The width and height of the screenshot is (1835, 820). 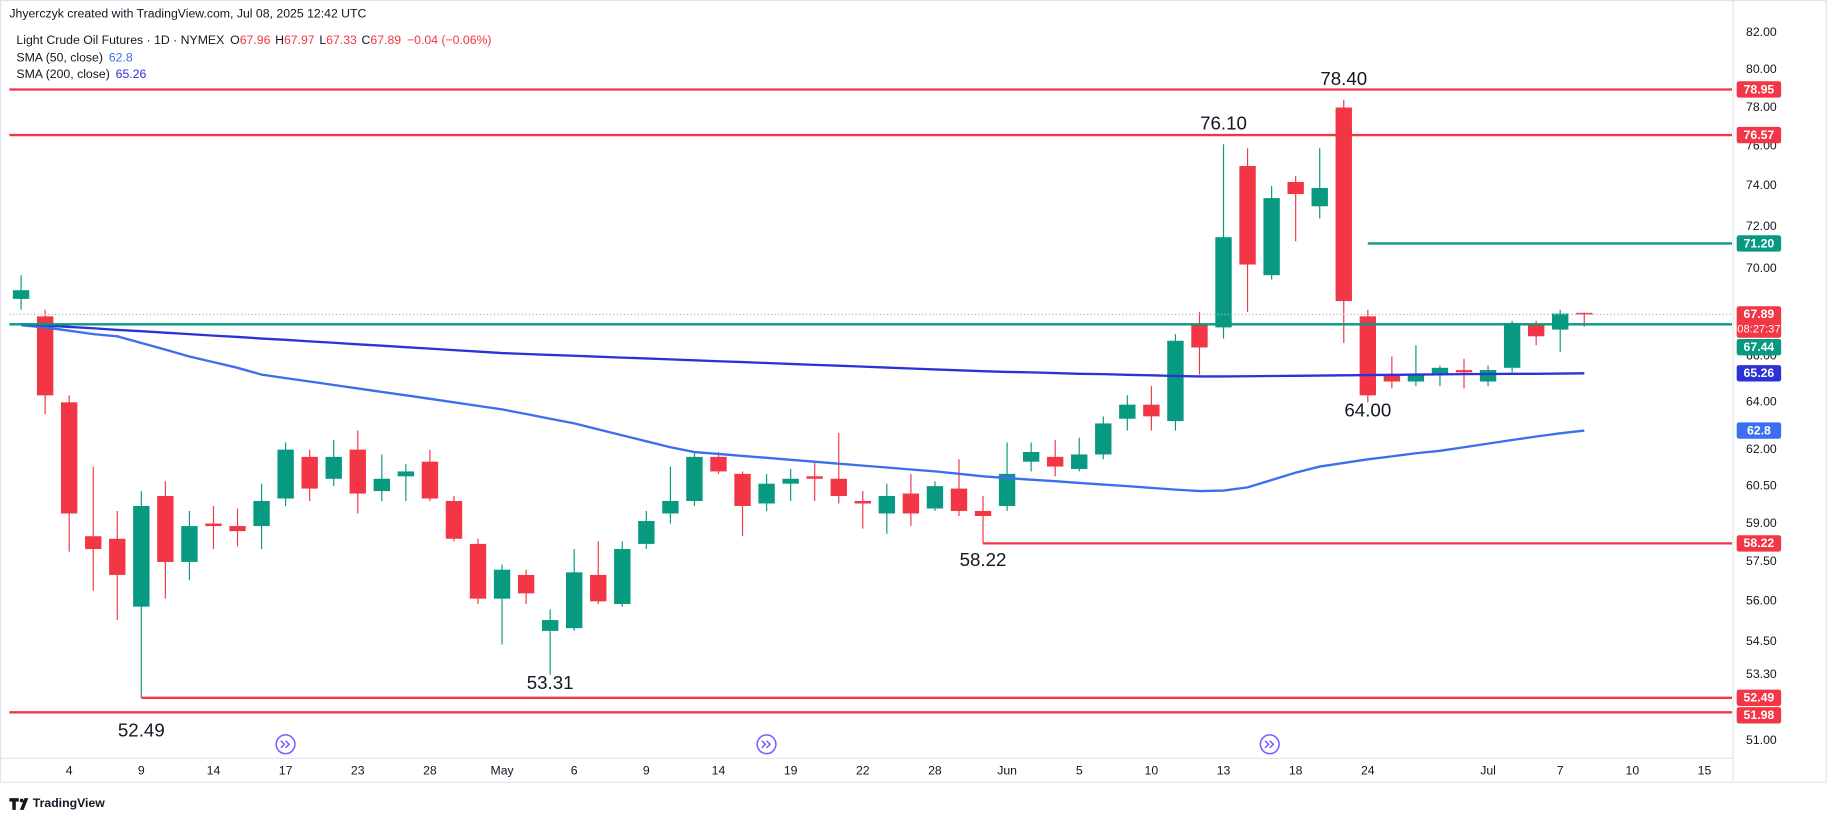 What do you see at coordinates (1761, 641) in the screenshot?
I see `y-tick-label: 54.50` at bounding box center [1761, 641].